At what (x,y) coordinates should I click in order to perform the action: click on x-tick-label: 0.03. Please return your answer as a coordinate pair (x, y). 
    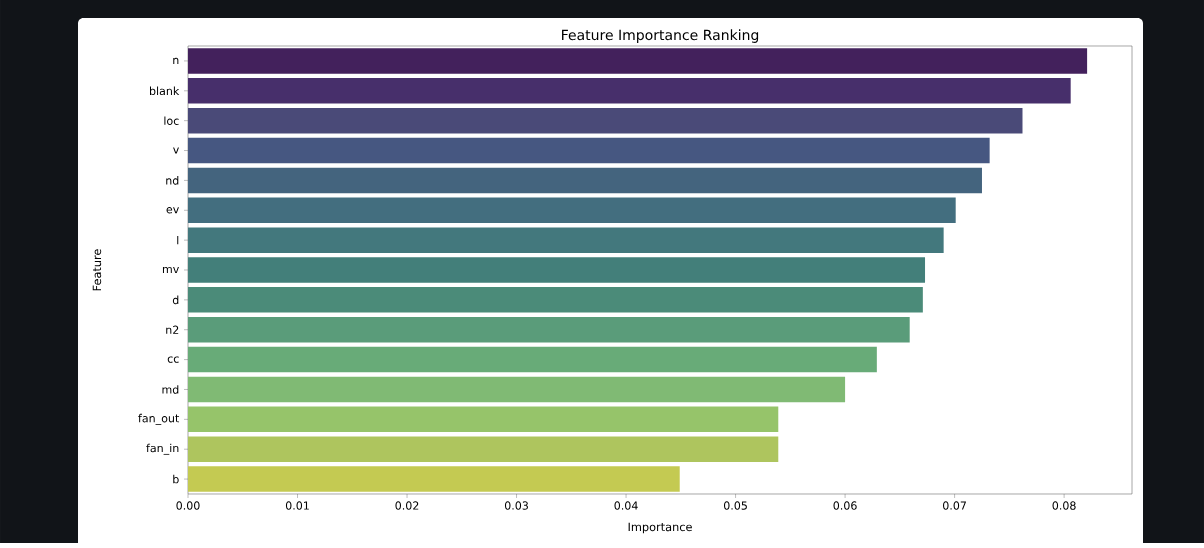
    Looking at the image, I should click on (516, 505).